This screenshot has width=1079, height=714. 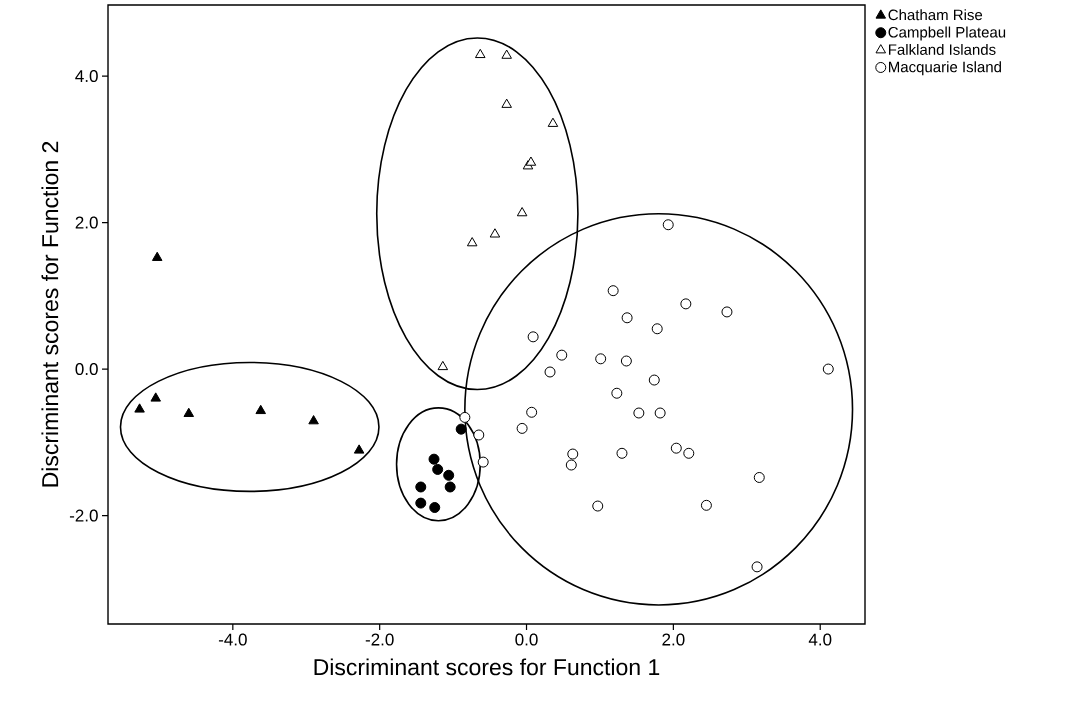 What do you see at coordinates (942, 49) in the screenshot?
I see `legend-label: Falkland Islands` at bounding box center [942, 49].